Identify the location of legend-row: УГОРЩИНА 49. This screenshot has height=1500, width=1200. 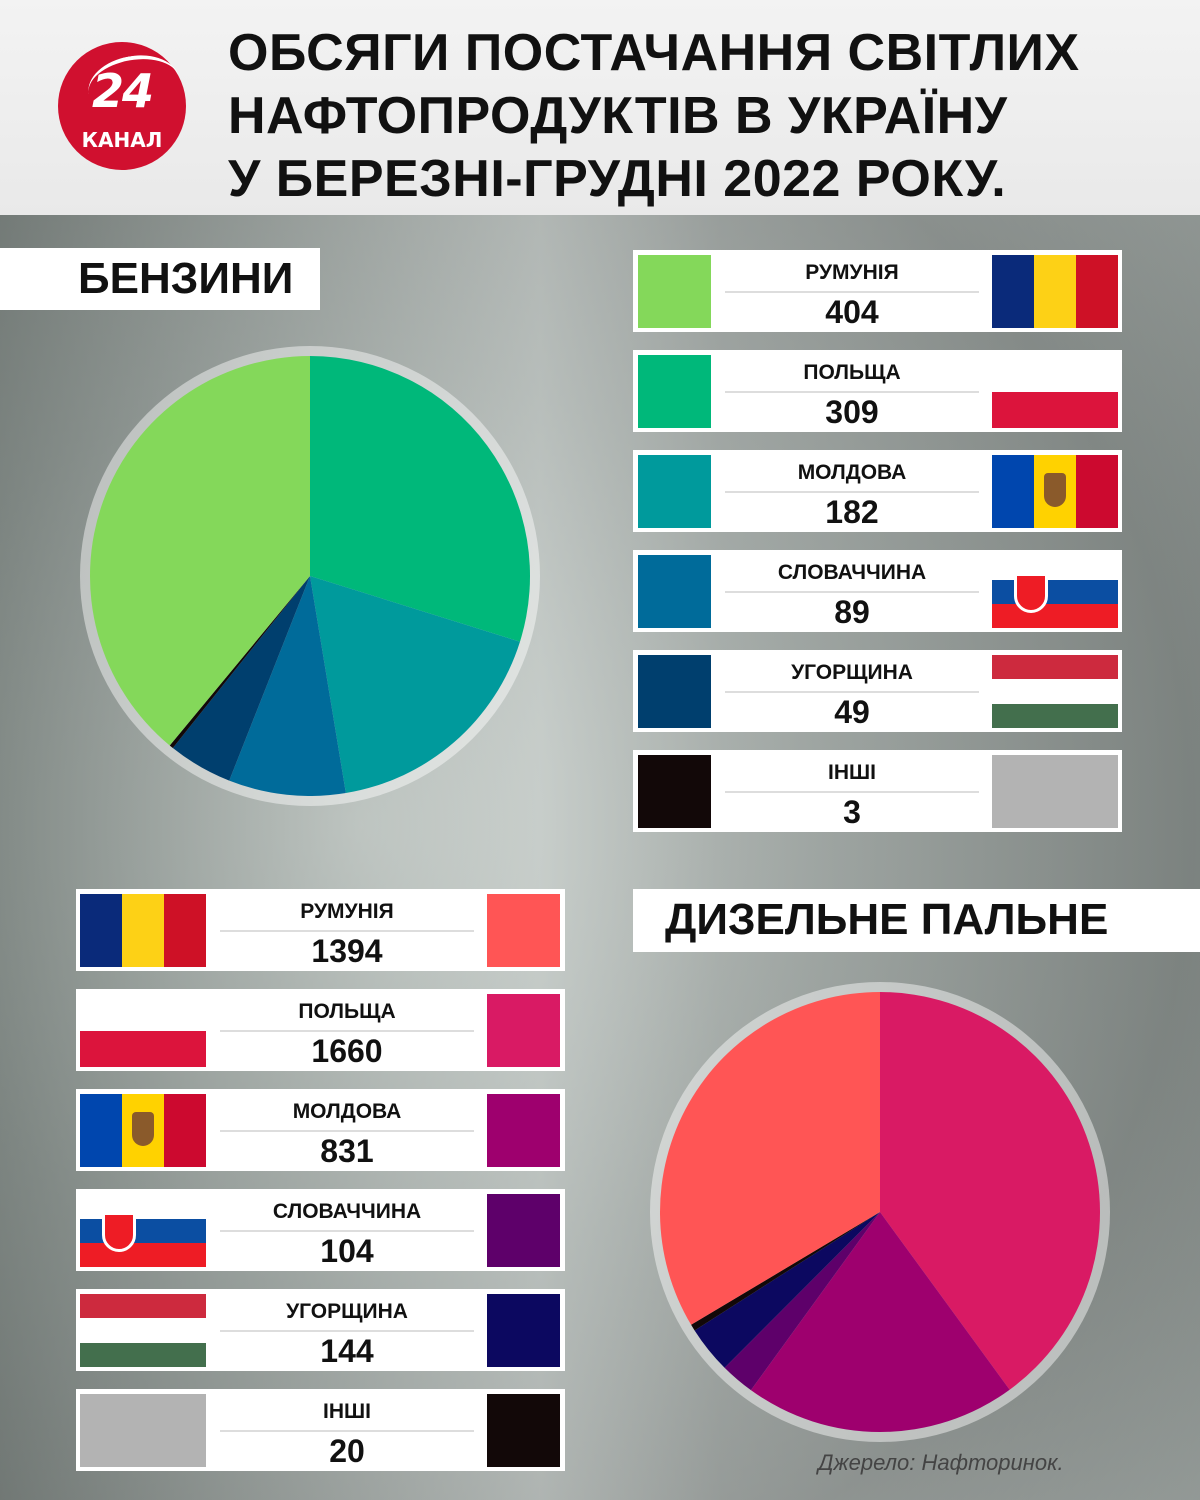
(877, 691).